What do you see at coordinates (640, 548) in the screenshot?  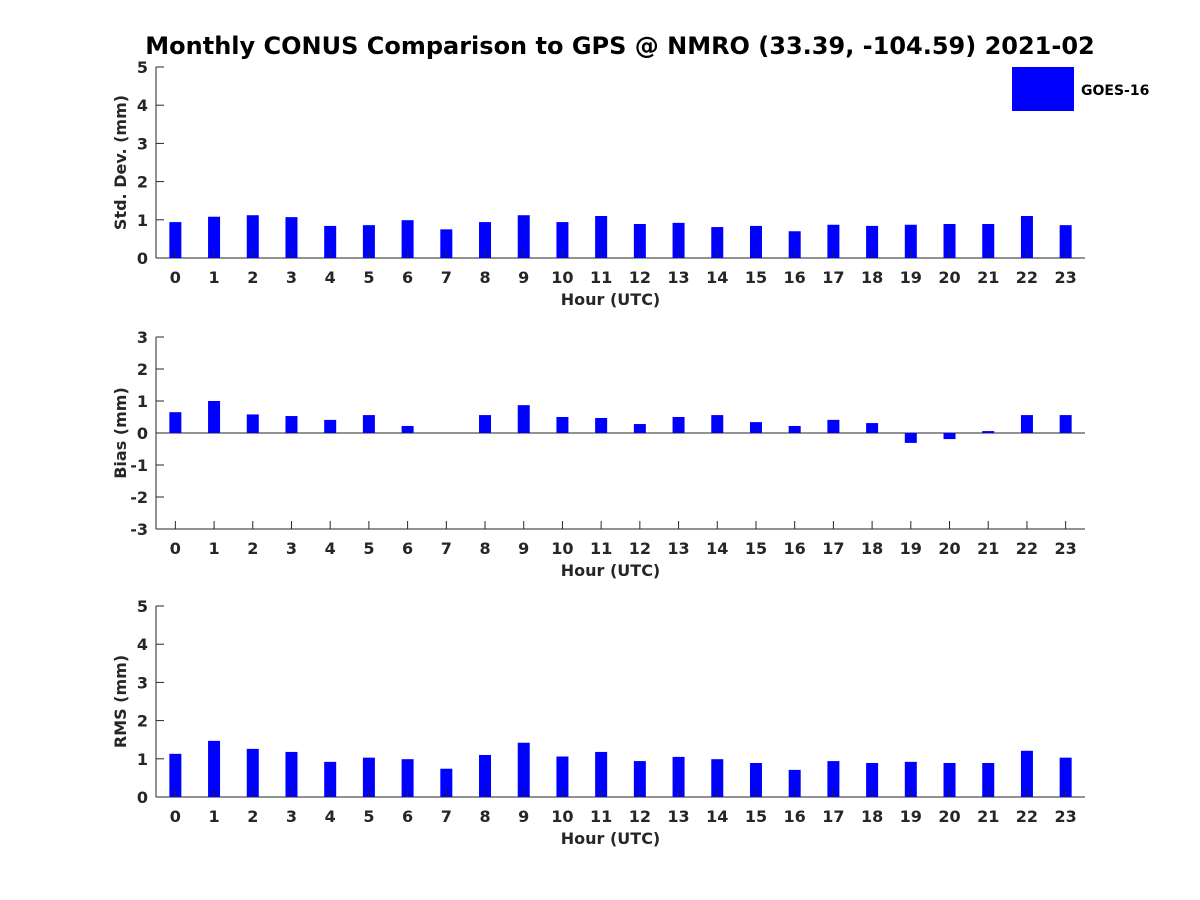 I see `x-tick-label: 12` at bounding box center [640, 548].